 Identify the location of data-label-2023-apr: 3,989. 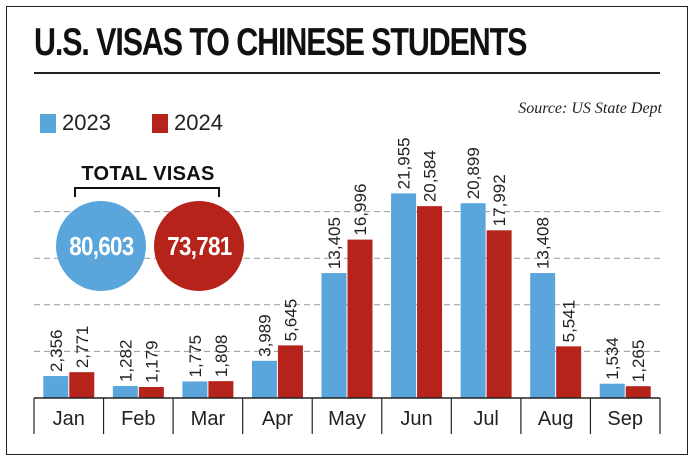
(264, 335).